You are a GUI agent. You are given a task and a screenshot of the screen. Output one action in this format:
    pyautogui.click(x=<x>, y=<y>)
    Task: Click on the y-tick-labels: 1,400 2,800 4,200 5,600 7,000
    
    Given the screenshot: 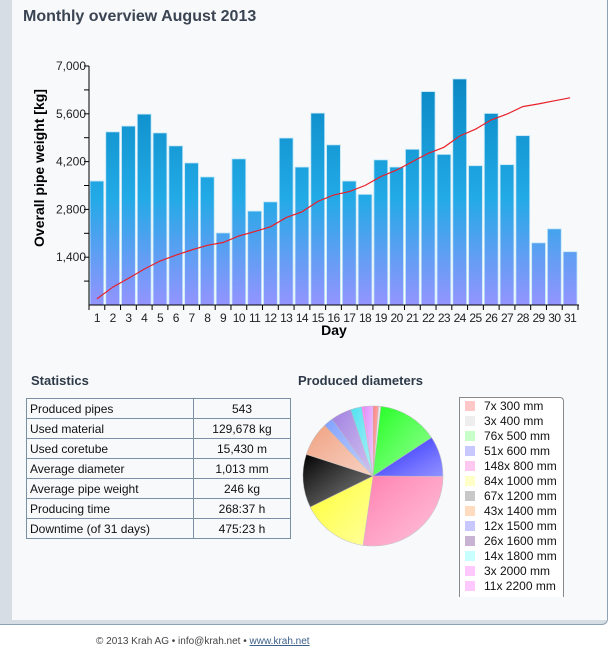 What is the action you would take?
    pyautogui.click(x=71, y=161)
    